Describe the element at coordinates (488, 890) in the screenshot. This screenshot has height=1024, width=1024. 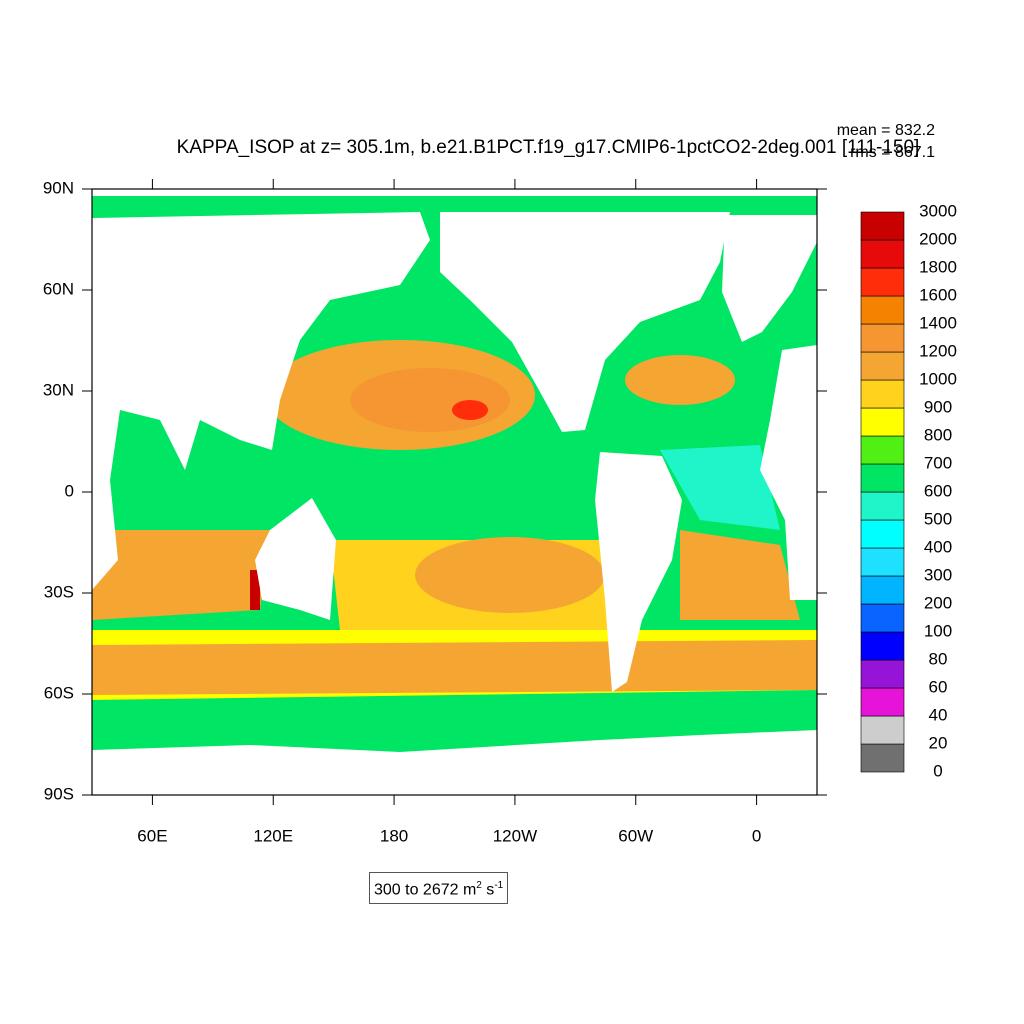
I see `range-text: s` at that location.